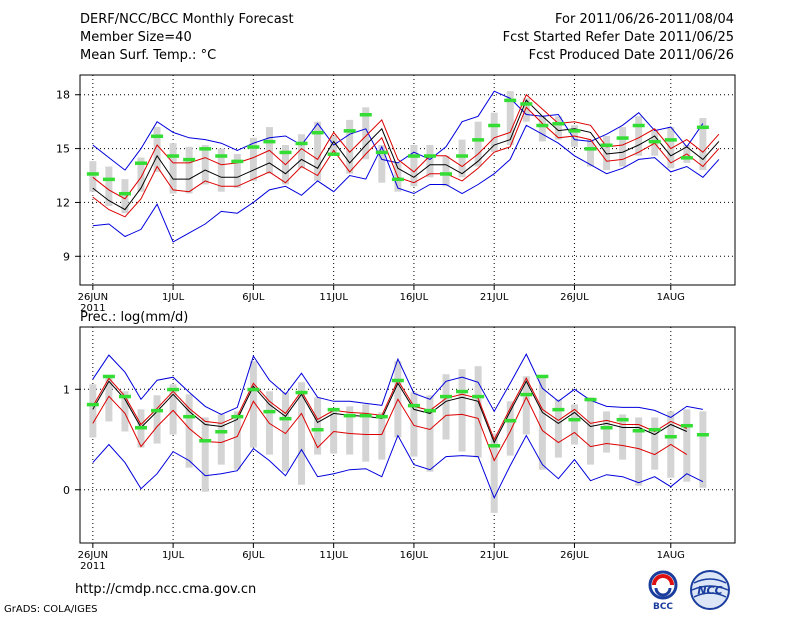 The height and width of the screenshot is (618, 800). Describe the element at coordinates (51, 609) in the screenshot. I see `grads-credit: GrADS: COLA/IGES` at that location.